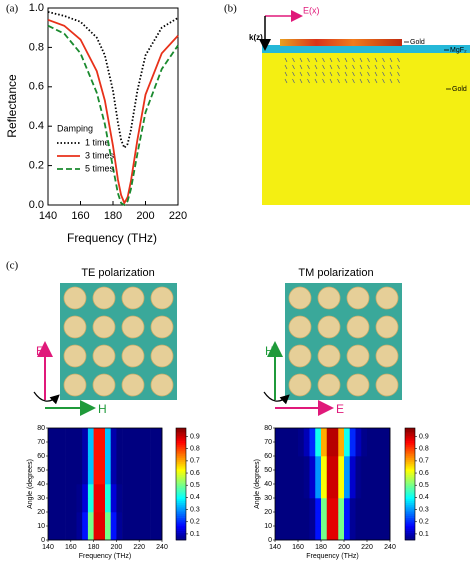 The height and width of the screenshot is (570, 474). Describe the element at coordinates (105, 556) in the screenshot. I see `x-axis-label: Frequency (THz)` at that location.